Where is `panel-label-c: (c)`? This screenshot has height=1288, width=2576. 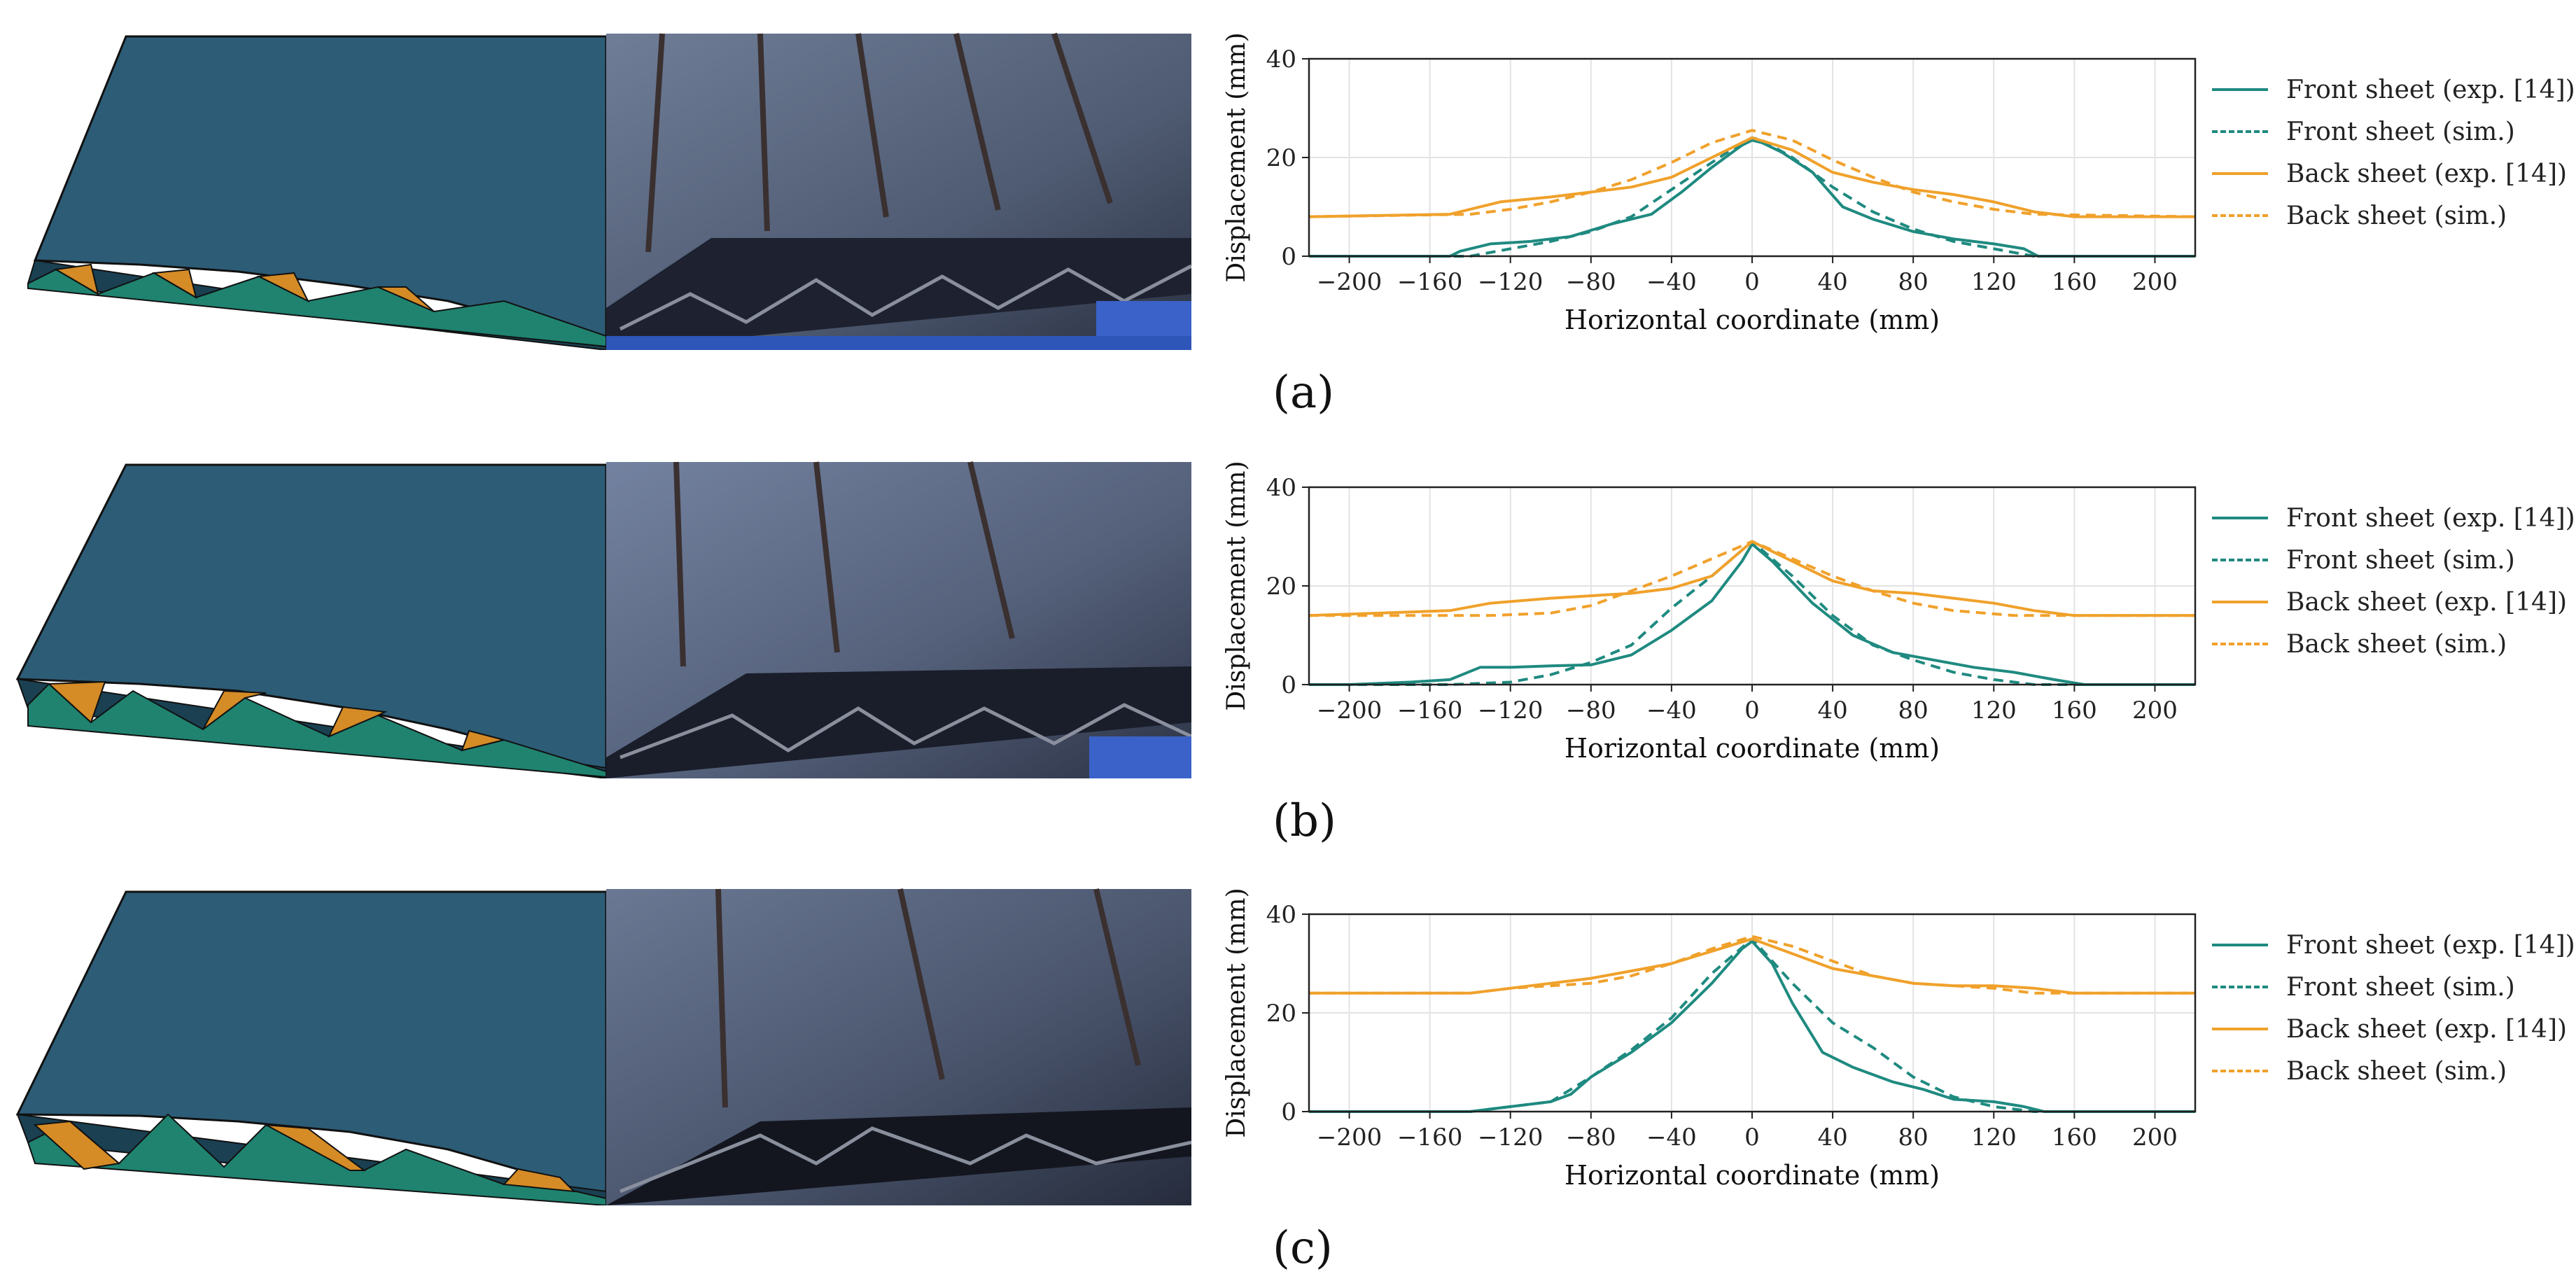 panel-label-c: (c) is located at coordinates (1303, 1248).